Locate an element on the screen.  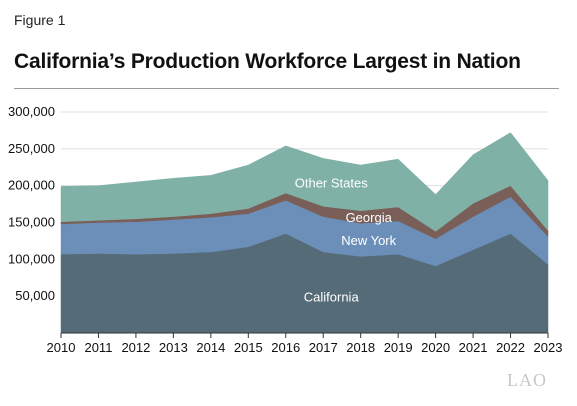
x-tick-label: 2016 is located at coordinates (285, 347).